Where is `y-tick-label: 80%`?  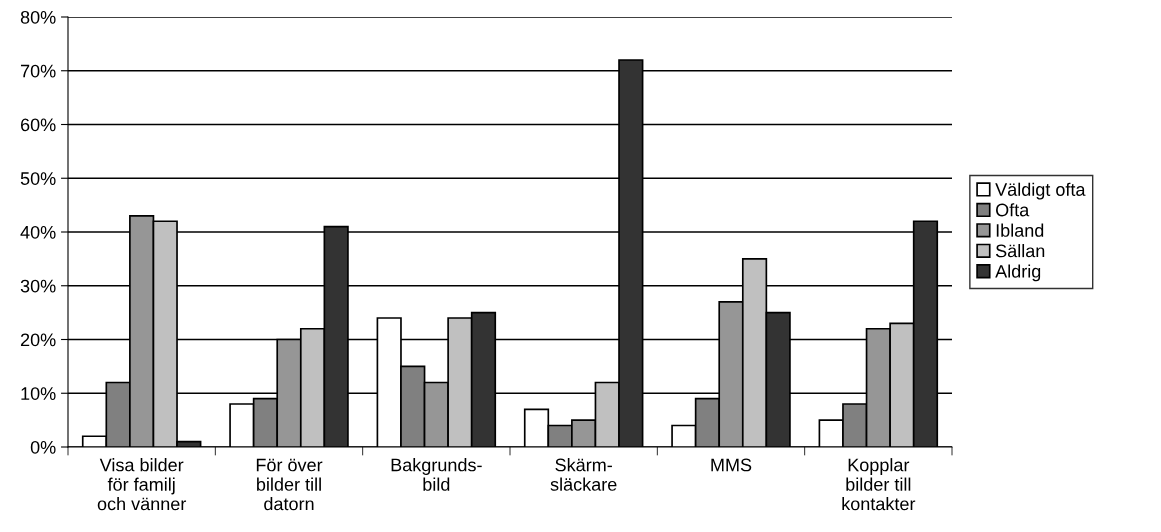
y-tick-label: 80% is located at coordinates (38, 17).